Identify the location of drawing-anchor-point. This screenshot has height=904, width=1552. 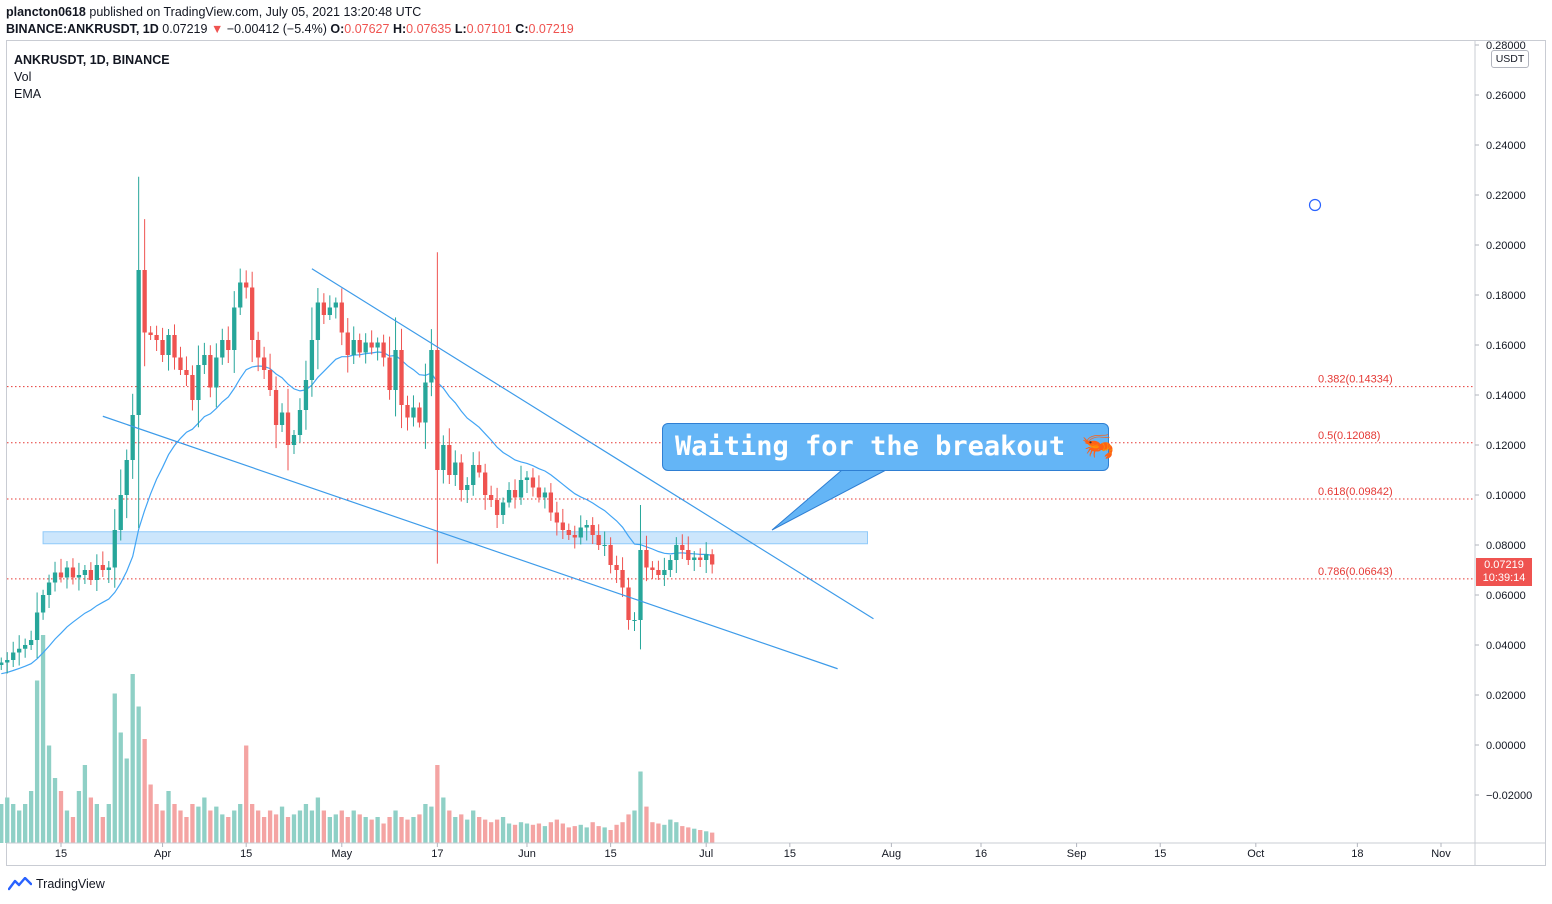
(1315, 205).